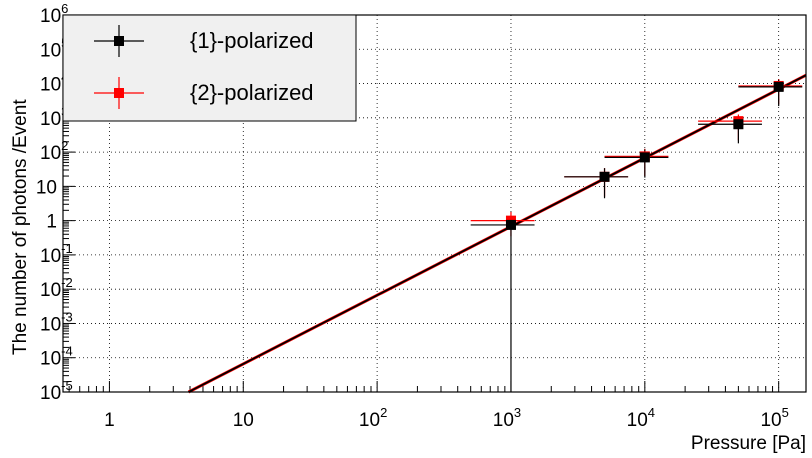 Image resolution: width=812 pixels, height=458 pixels. I want to click on legend: {1}-polarized {2}-polarized, so click(209, 68).